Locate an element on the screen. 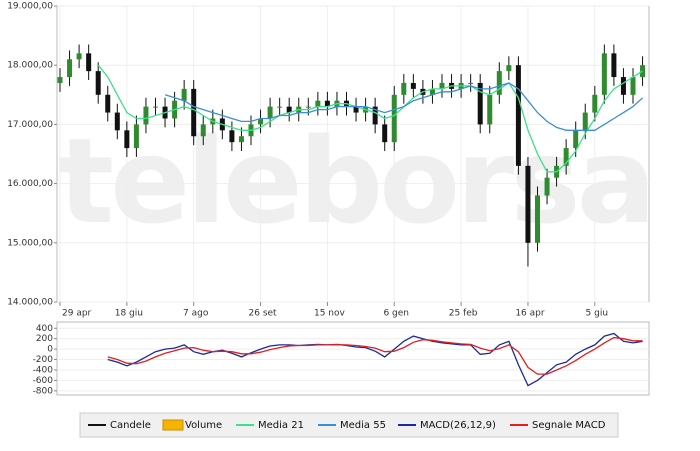  x-tick-label: 18 giu is located at coordinates (129, 314).